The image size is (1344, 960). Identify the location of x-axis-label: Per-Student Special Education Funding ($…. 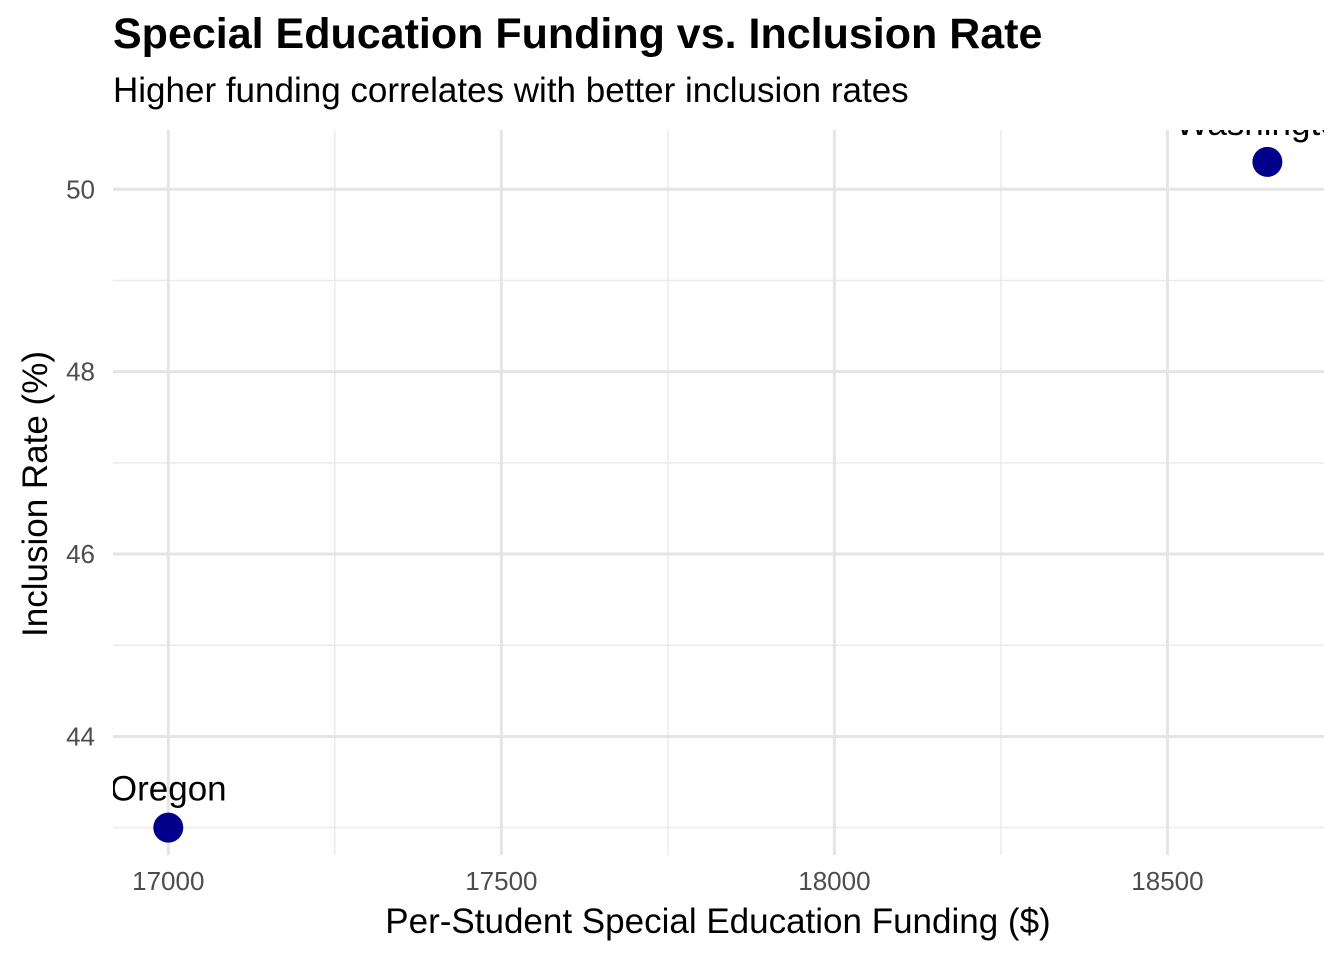
(717, 921).